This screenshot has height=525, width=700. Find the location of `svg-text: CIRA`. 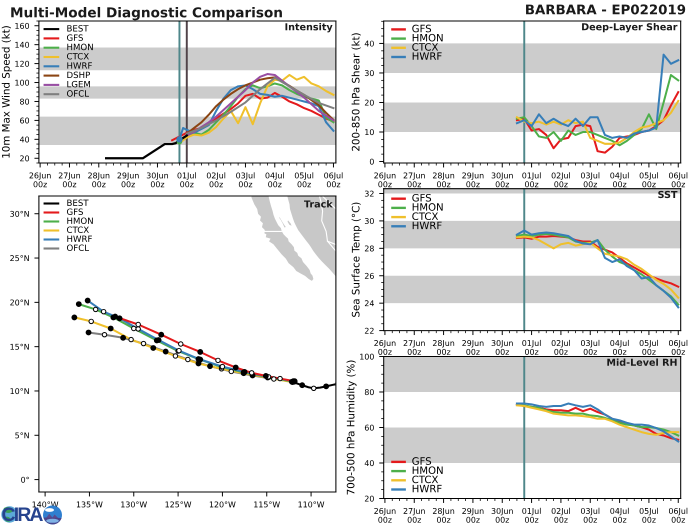

svg-text: CIRA is located at coordinates (22, 514).